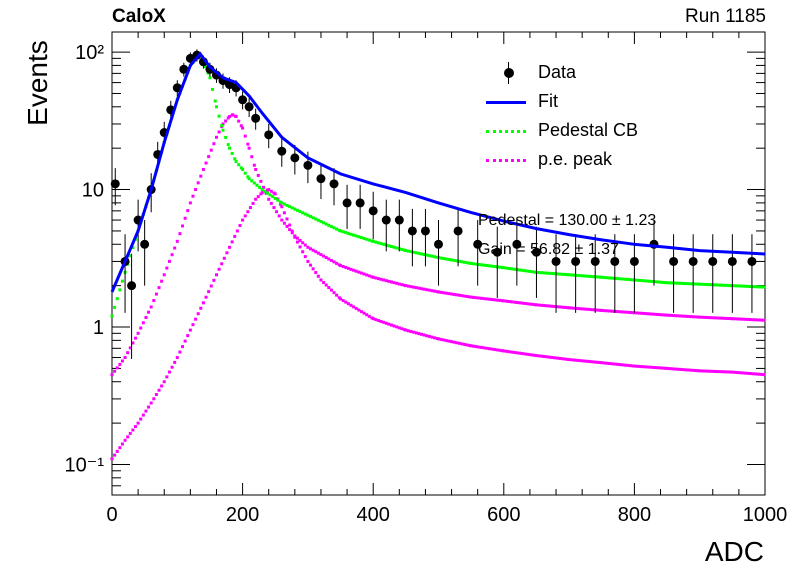 The width and height of the screenshot is (796, 572). Describe the element at coordinates (614, 159) in the screenshot. I see `legend-item-pe-peak: p.e. peak` at that location.